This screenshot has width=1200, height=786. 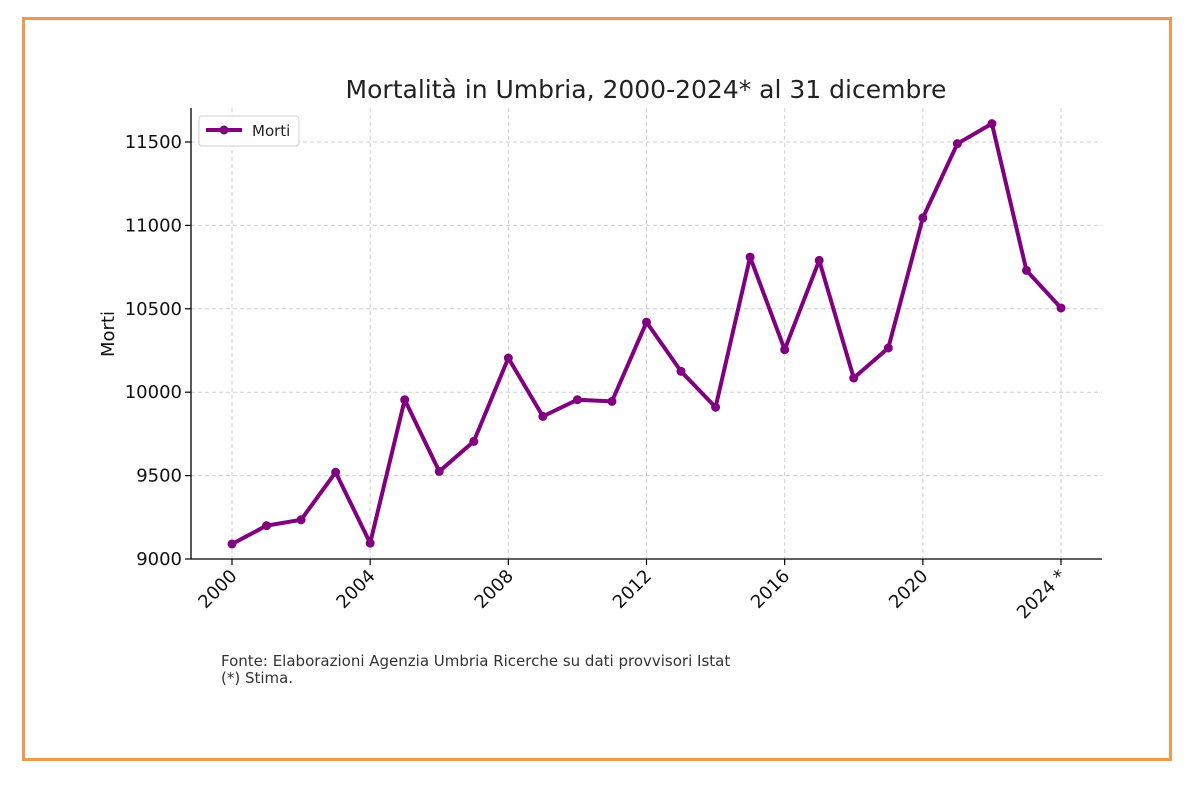 I want to click on legend-marker, so click(x=224, y=130).